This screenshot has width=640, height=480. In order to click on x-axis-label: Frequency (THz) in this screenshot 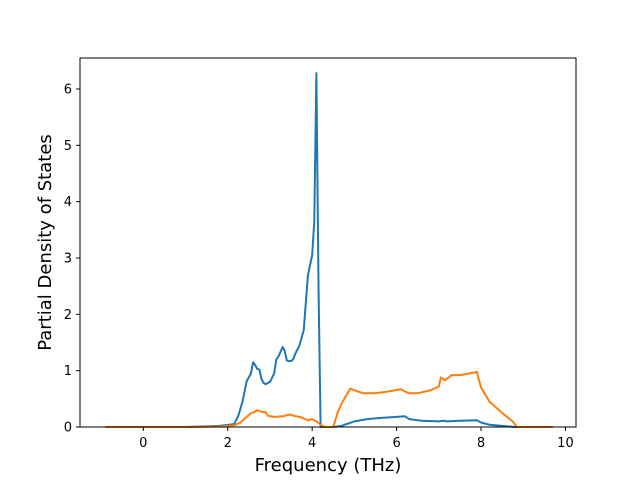, I will do `click(328, 465)`.